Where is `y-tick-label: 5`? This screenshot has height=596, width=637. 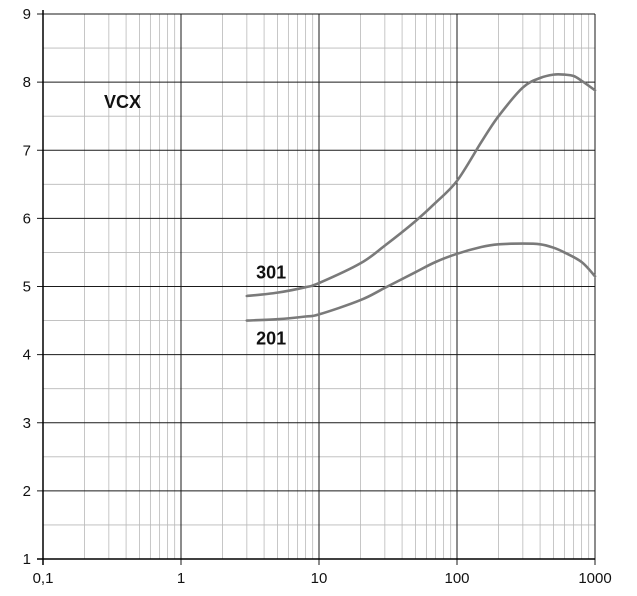
y-tick-label: 5 is located at coordinates (27, 287).